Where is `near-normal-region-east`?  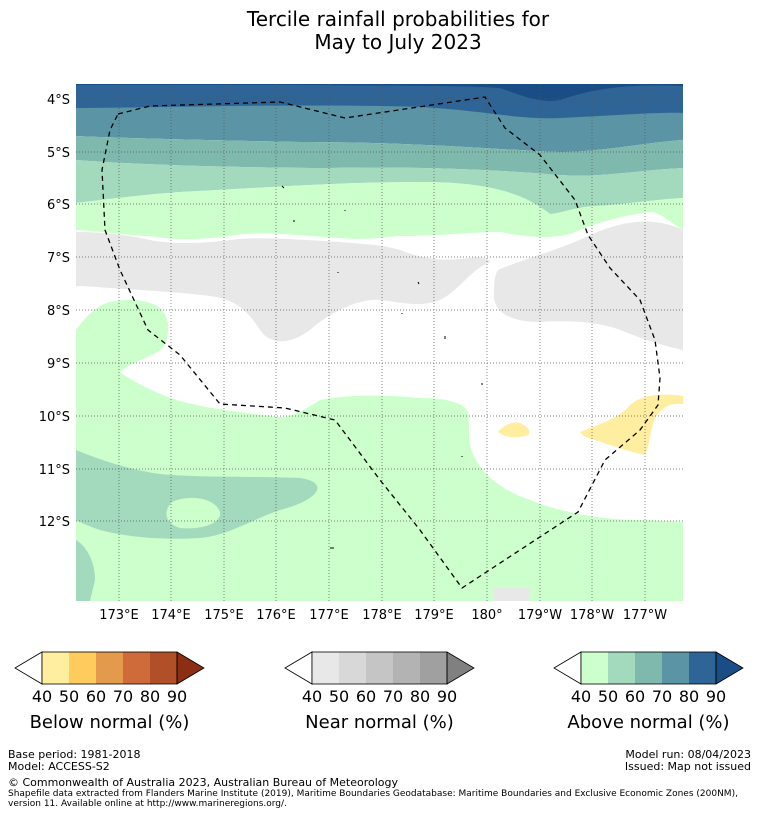
near-normal-region-east is located at coordinates (588, 285).